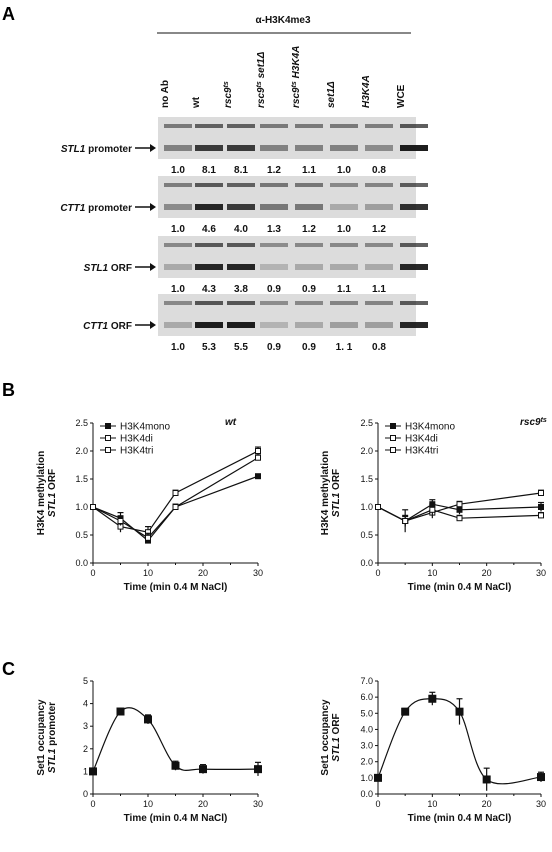  What do you see at coordinates (8, 669) in the screenshot?
I see `panel-letter-c: C` at bounding box center [8, 669].